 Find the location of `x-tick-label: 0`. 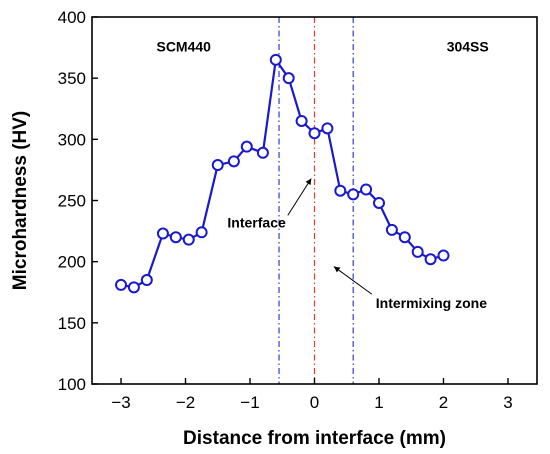

x-tick-label: 0 is located at coordinates (314, 402).